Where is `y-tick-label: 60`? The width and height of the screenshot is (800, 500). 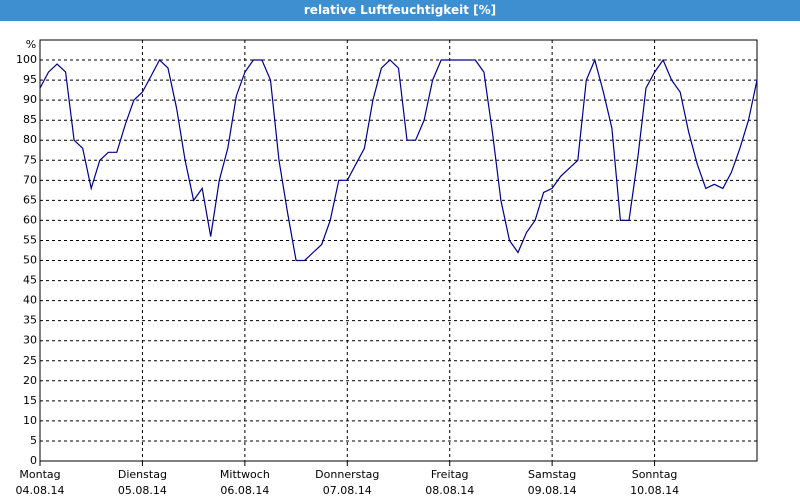
y-tick-label: 60 is located at coordinates (30, 219).